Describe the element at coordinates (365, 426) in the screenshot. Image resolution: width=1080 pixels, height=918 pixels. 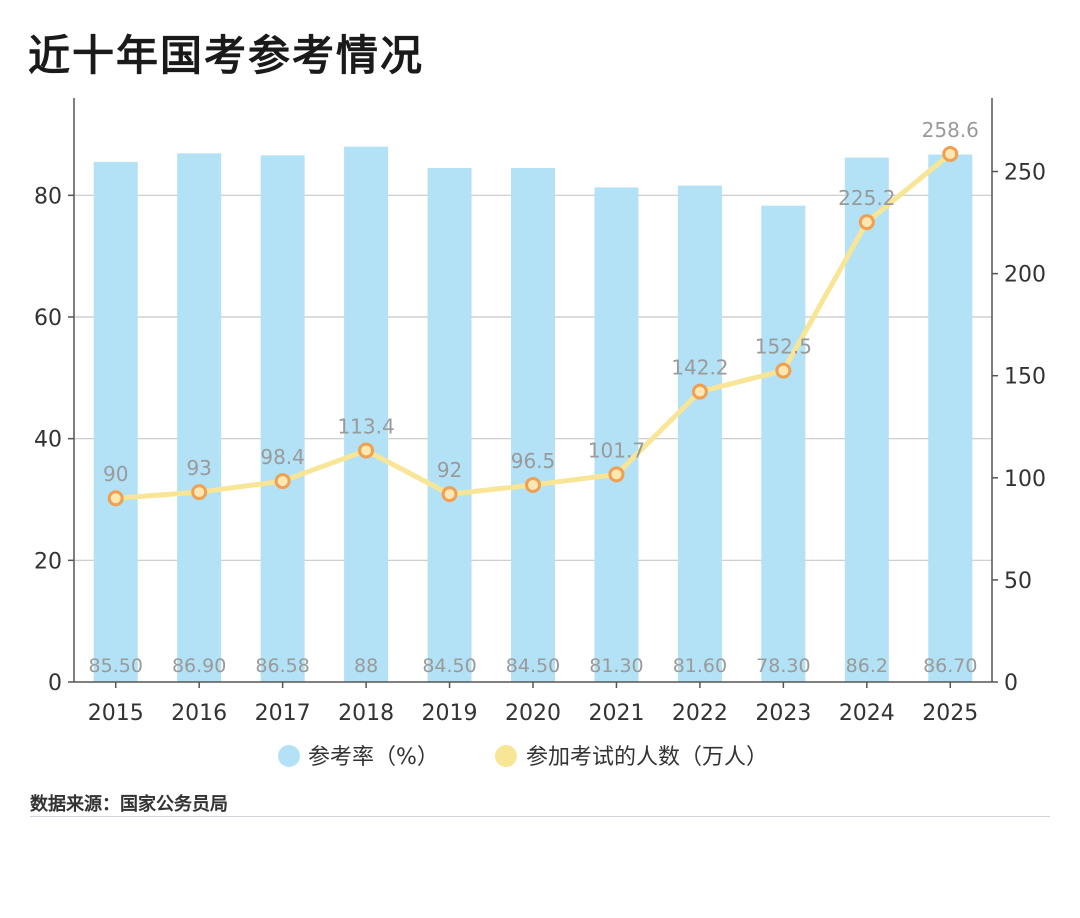
I see `line-value-label: 113.4` at that location.